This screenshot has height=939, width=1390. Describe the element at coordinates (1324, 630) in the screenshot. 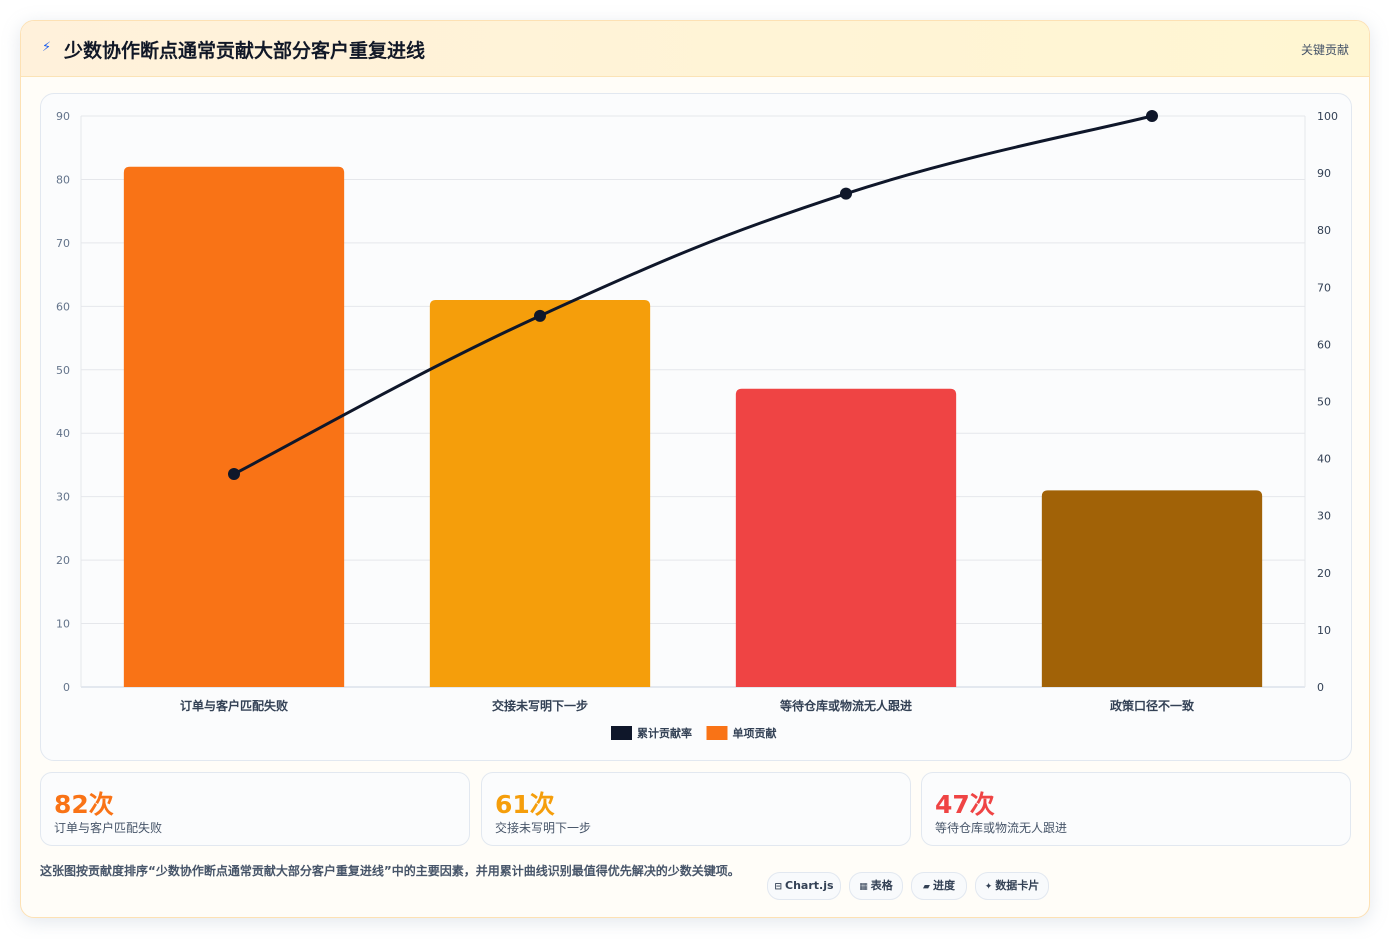

I see `y2-tick-label: 10` at that location.